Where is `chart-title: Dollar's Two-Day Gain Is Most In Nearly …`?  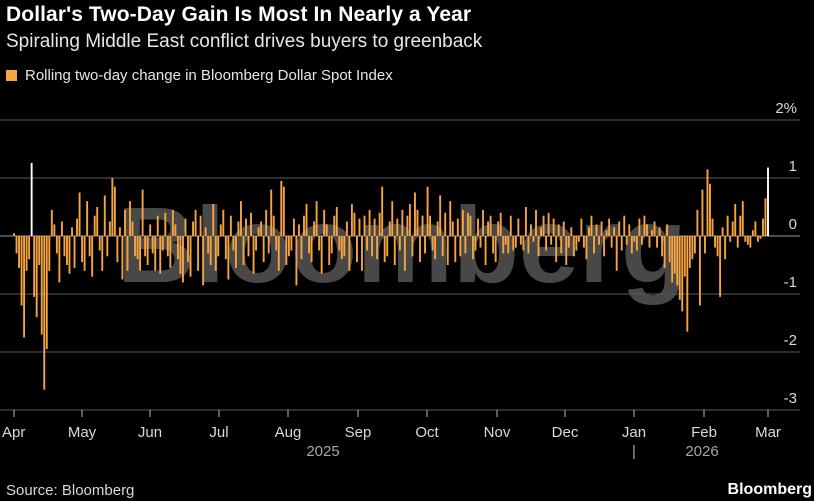 chart-title: Dollar's Two-Day Gain Is Most In Nearly … is located at coordinates (239, 14).